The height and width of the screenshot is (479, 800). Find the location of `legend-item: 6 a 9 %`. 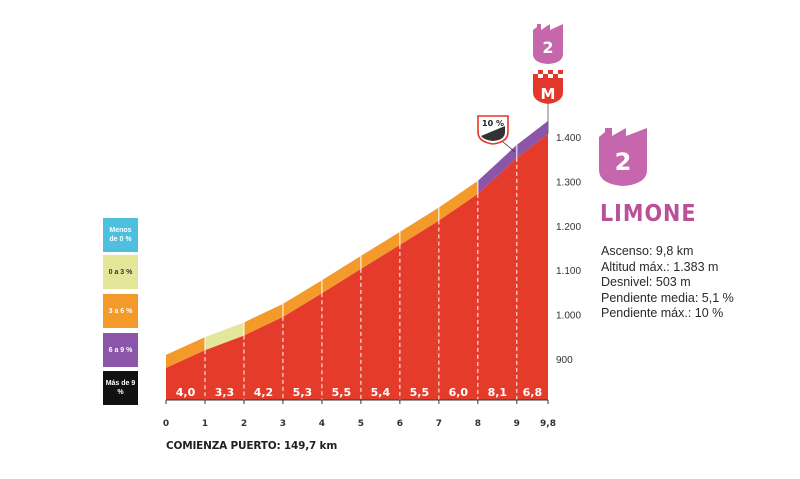

legend-item: 6 a 9 % is located at coordinates (120, 350).